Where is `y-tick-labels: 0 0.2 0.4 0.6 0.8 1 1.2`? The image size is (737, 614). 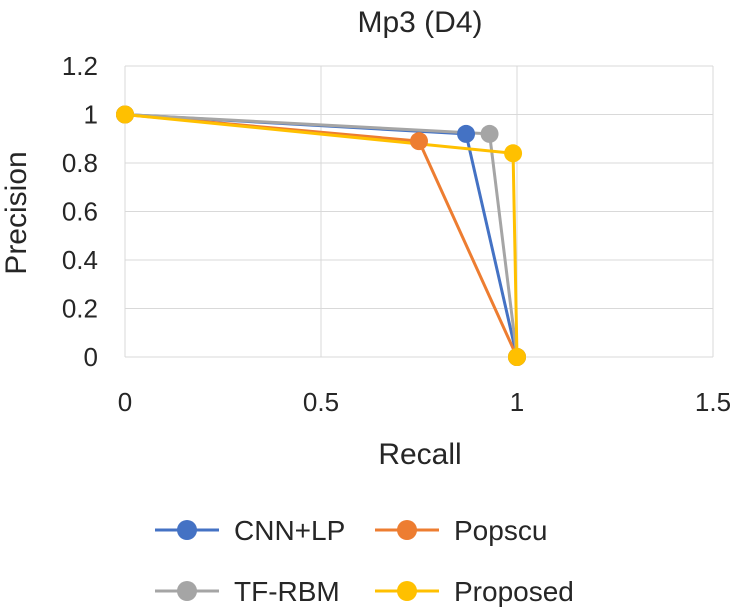
y-tick-labels: 0 0.2 0.4 0.6 0.8 1 1.2 is located at coordinates (80, 211).